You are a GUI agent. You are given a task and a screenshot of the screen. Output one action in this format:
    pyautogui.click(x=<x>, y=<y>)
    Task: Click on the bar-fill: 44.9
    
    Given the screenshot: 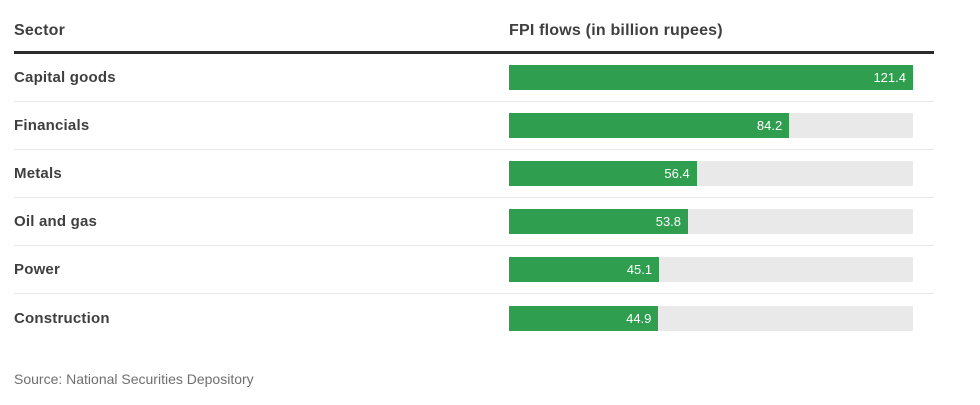 What is the action you would take?
    pyautogui.click(x=584, y=318)
    